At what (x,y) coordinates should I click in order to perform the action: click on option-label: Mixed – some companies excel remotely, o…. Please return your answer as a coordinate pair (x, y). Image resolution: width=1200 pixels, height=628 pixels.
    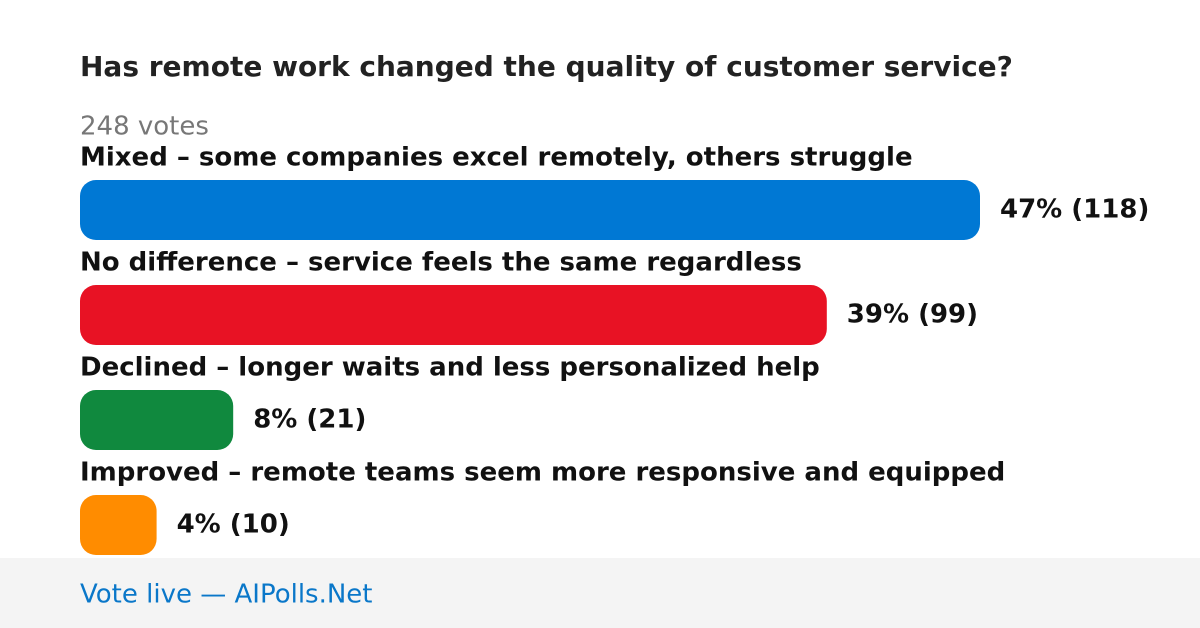
    Looking at the image, I should click on (496, 158).